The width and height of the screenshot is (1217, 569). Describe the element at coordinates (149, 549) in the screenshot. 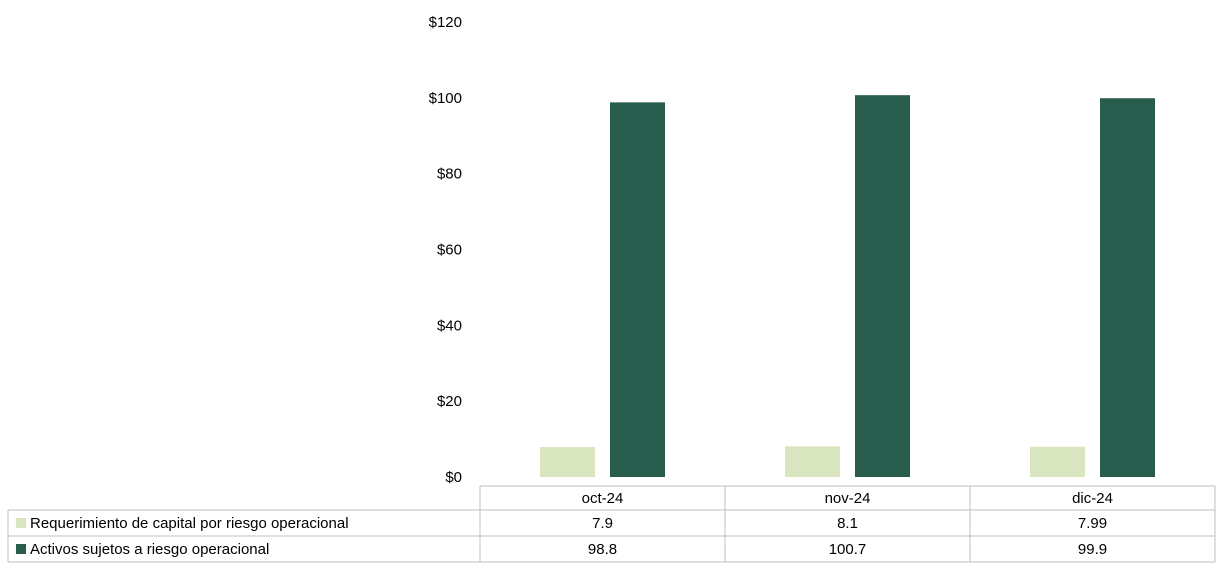

I see `legend-label: Activos sujetos a riesgo operacional` at that location.